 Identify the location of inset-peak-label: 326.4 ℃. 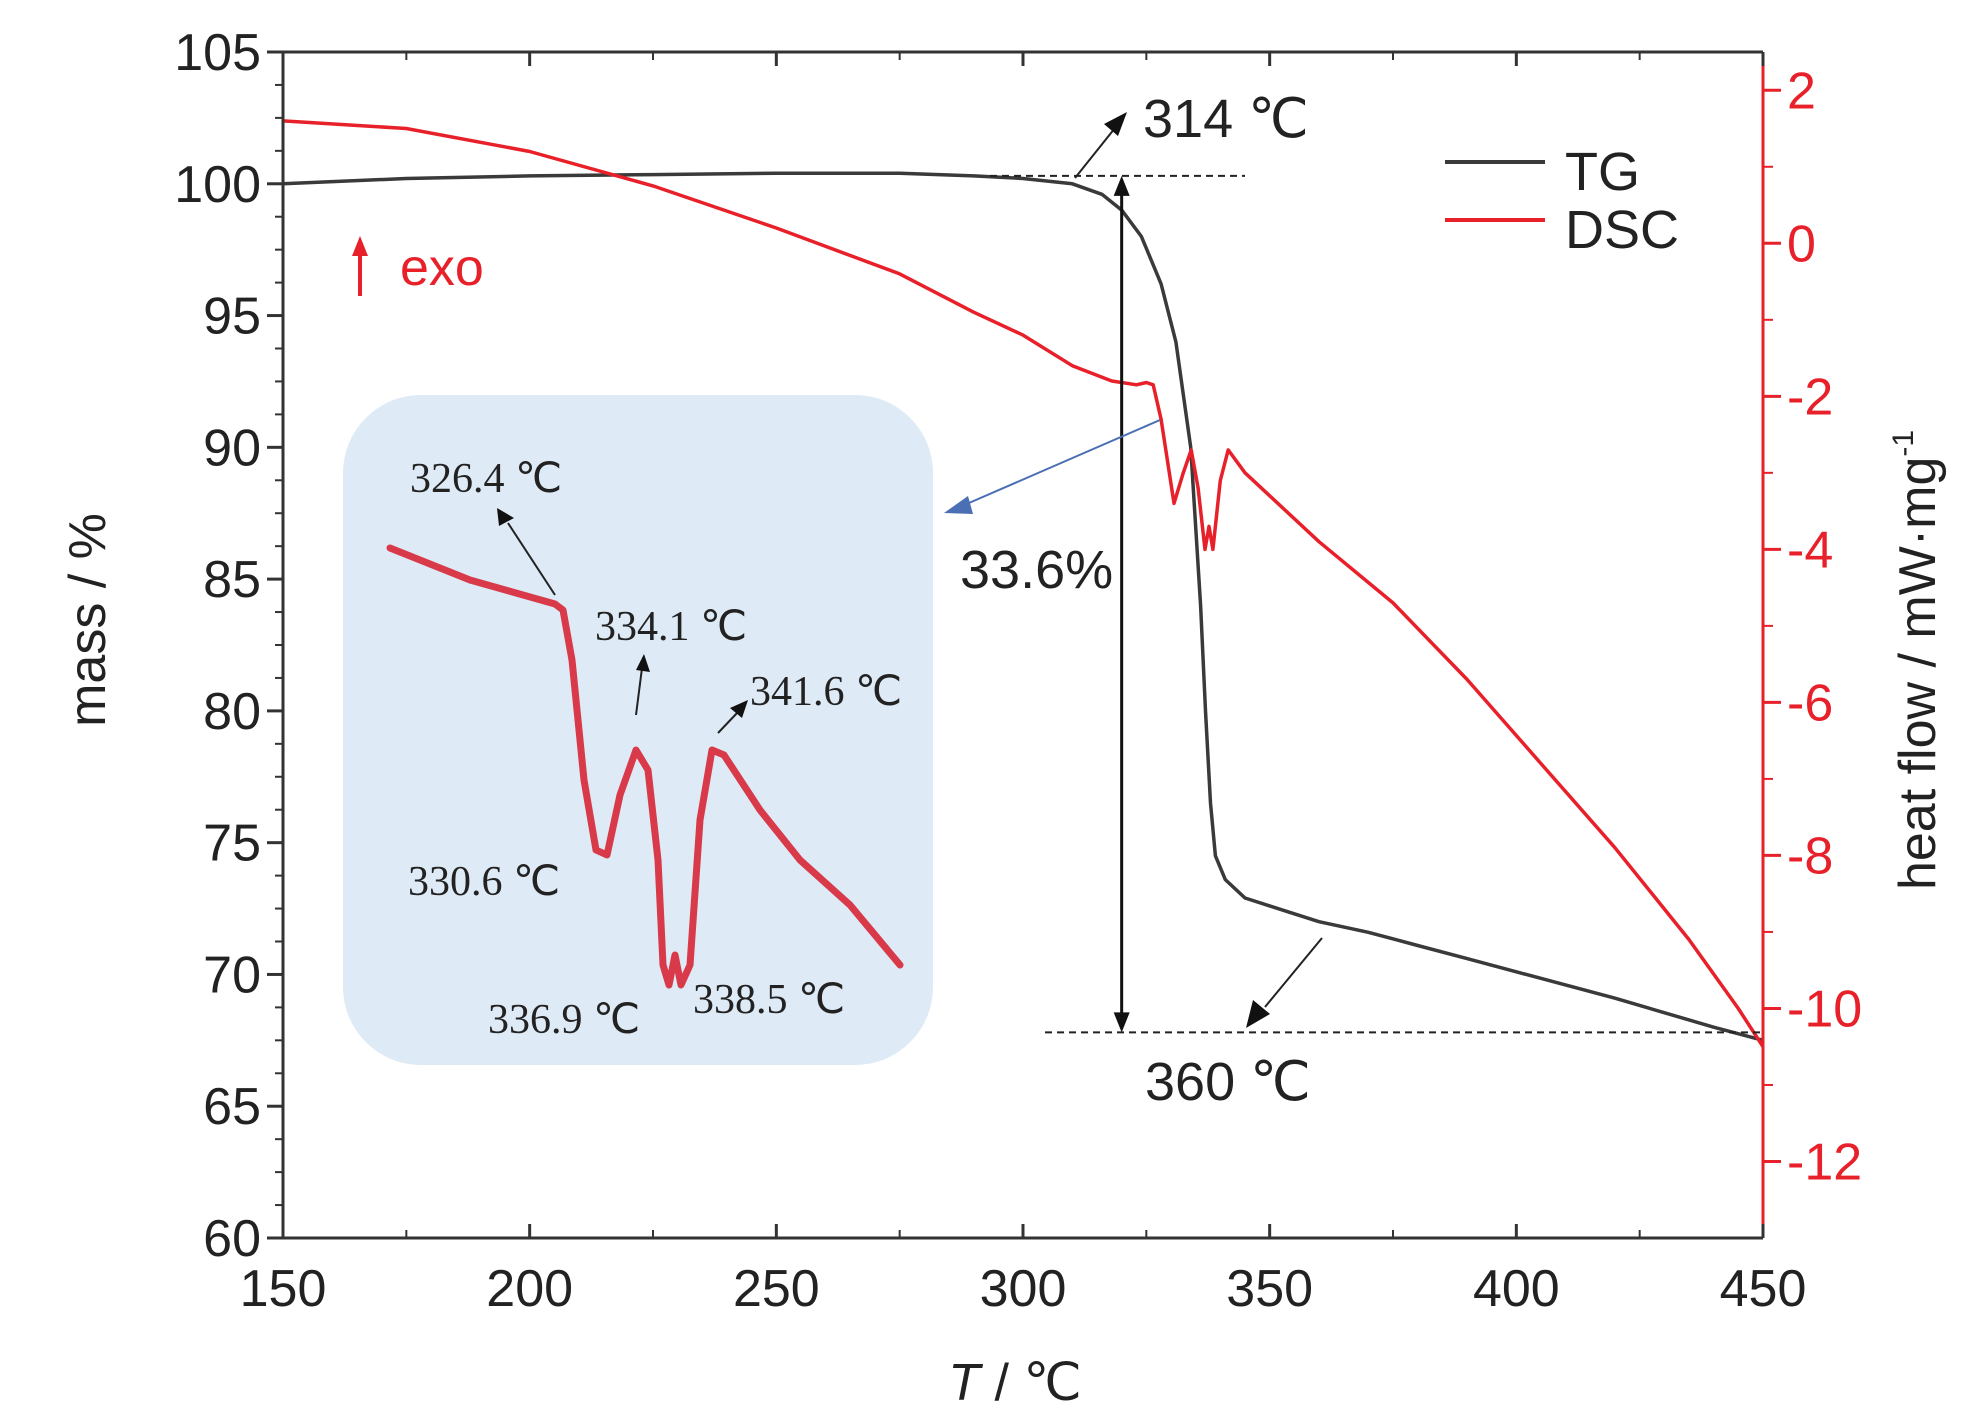
(486, 479).